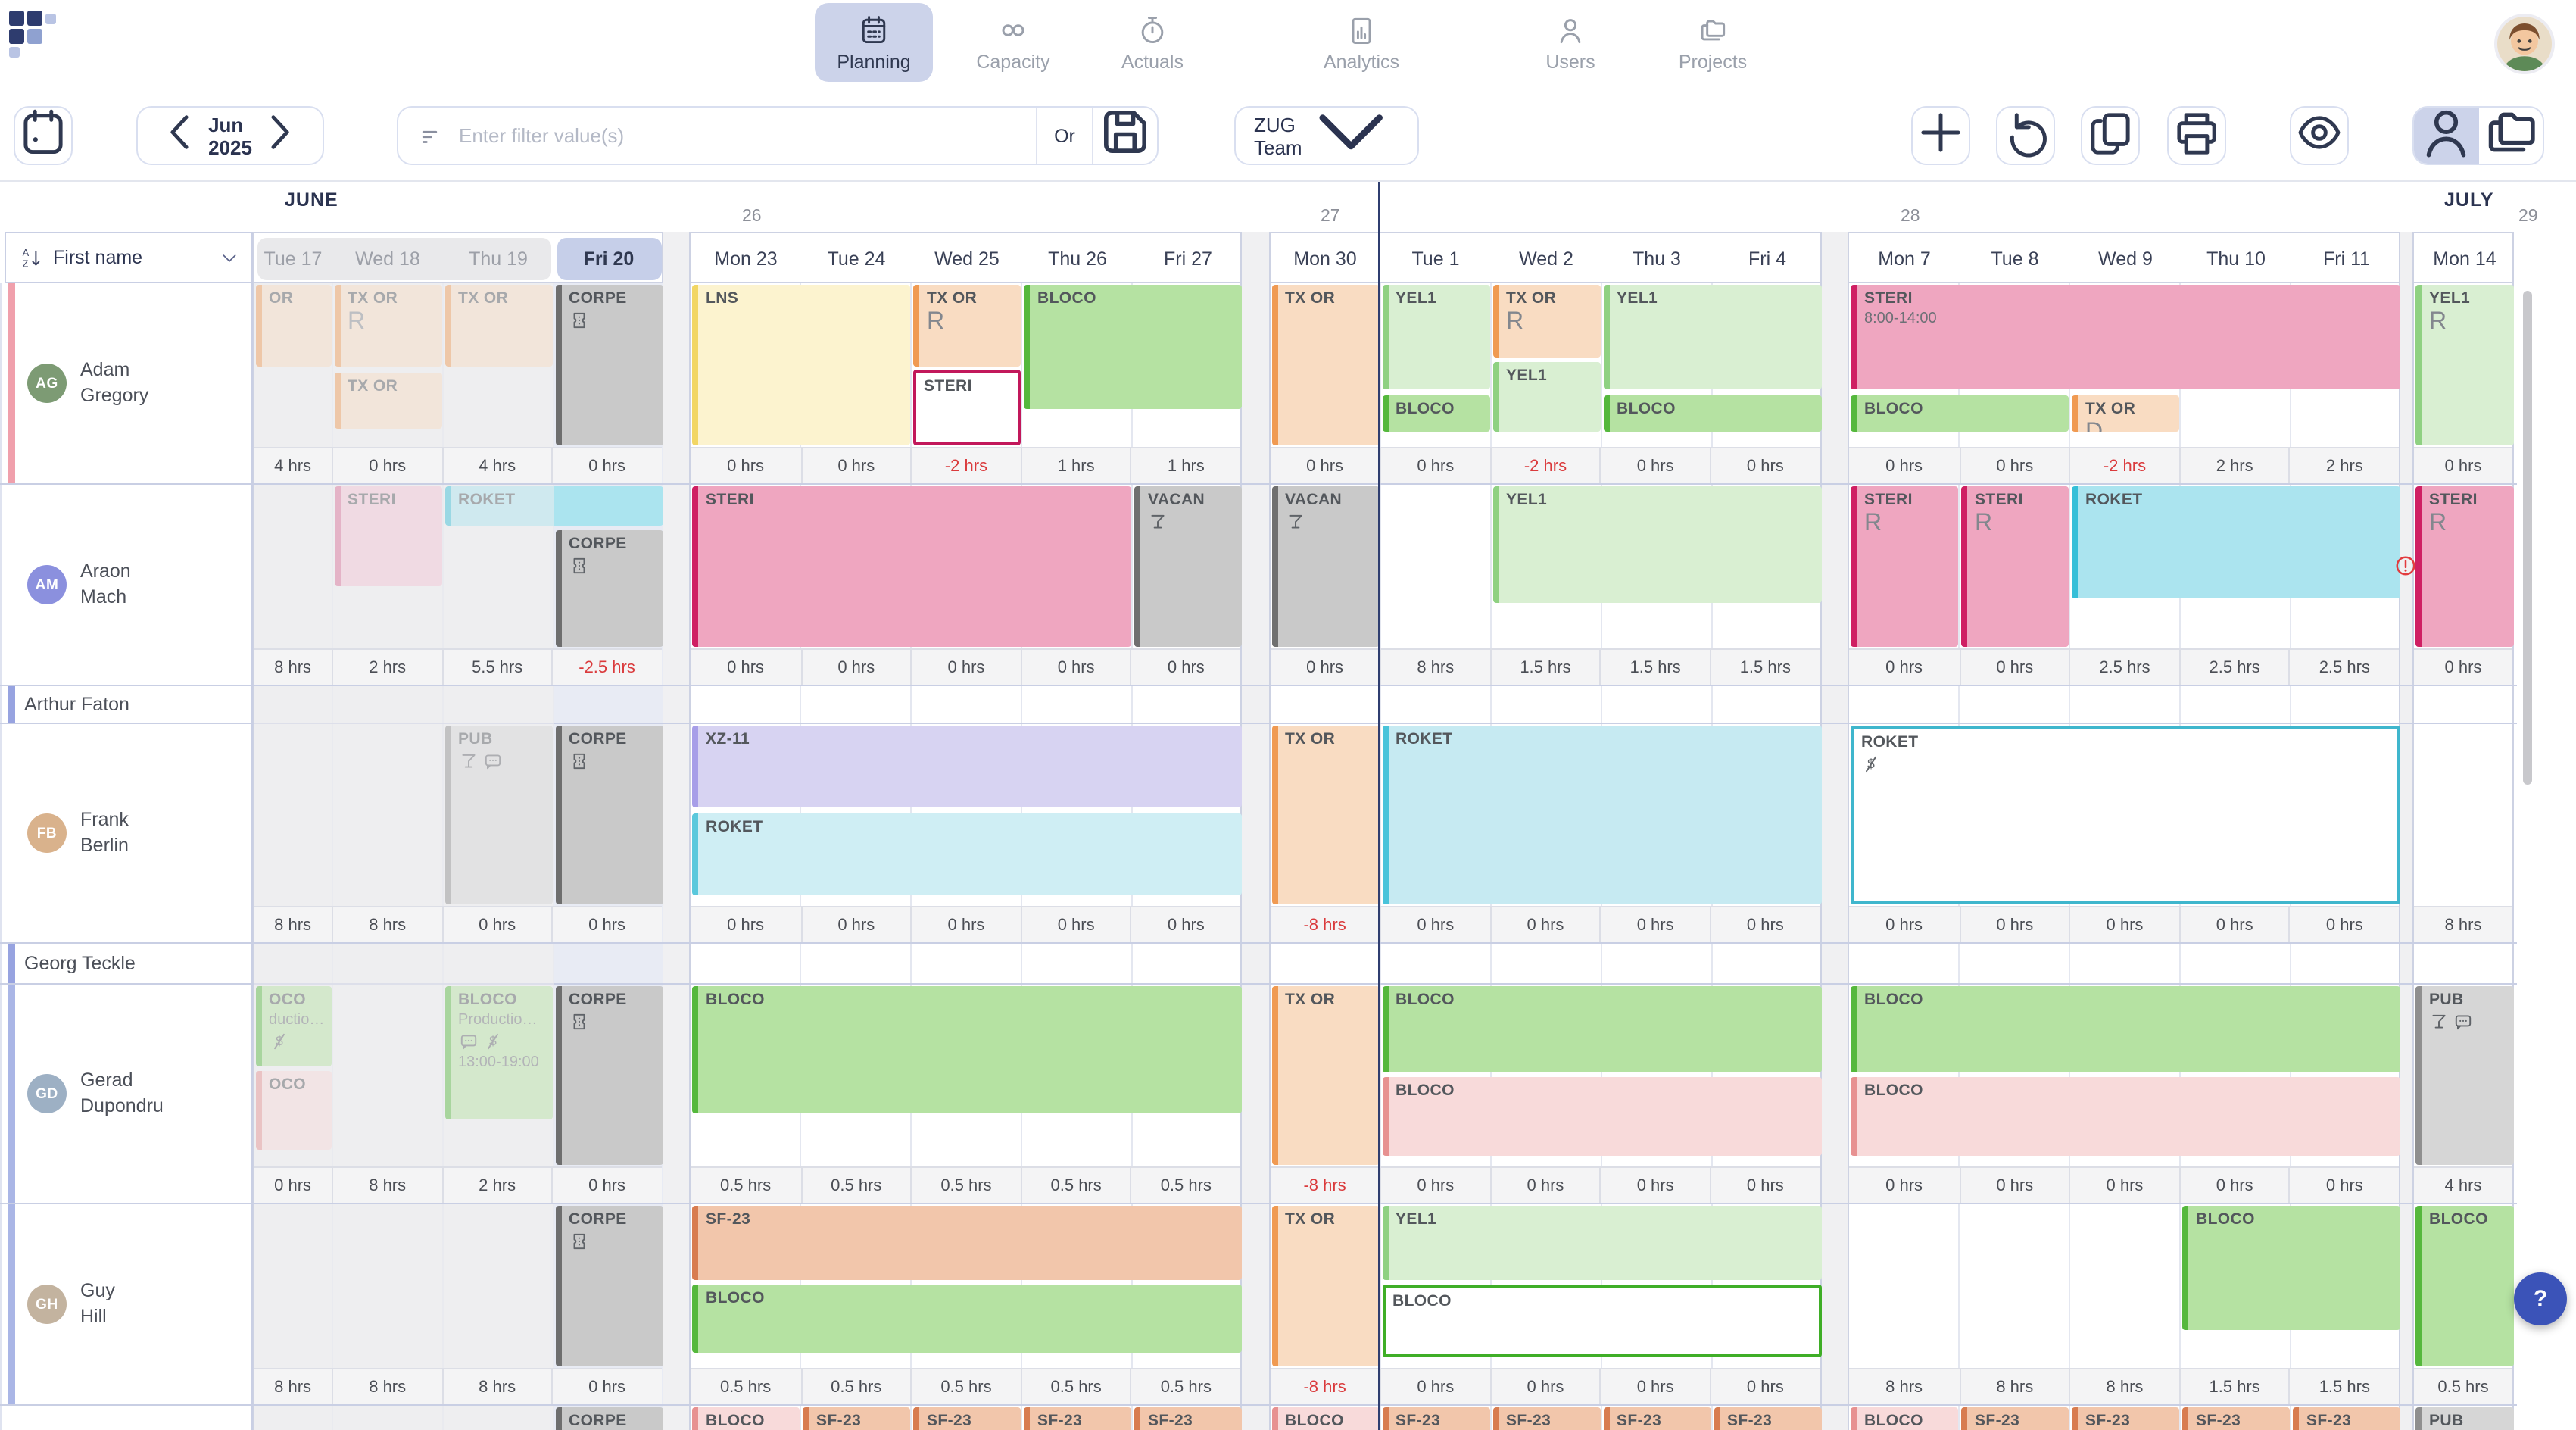 The height and width of the screenshot is (1430, 2576). I want to click on projects-view-toggle, so click(2510, 136).